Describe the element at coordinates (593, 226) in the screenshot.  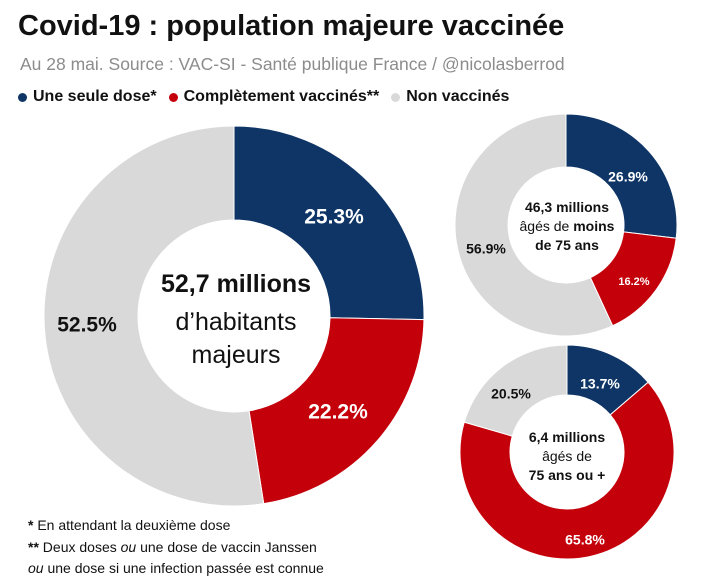
I see `donut-under75-center-line2b: moins` at that location.